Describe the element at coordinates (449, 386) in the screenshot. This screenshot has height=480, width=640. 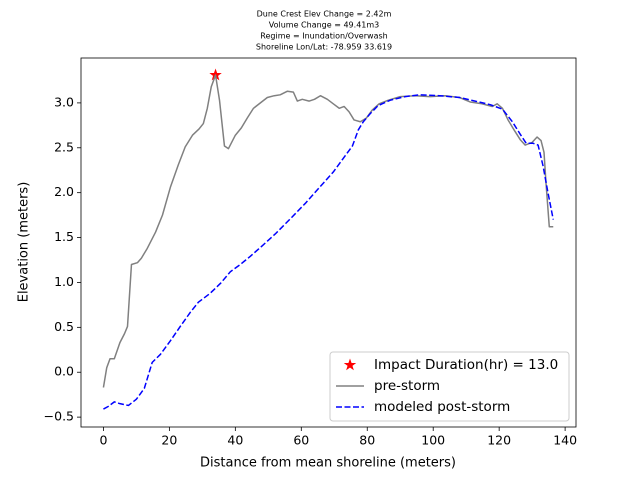
I see `legend-box` at that location.